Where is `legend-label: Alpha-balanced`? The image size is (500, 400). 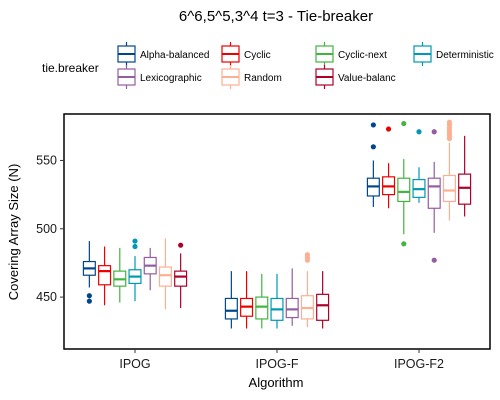 legend-label: Alpha-balanced is located at coordinates (175, 55).